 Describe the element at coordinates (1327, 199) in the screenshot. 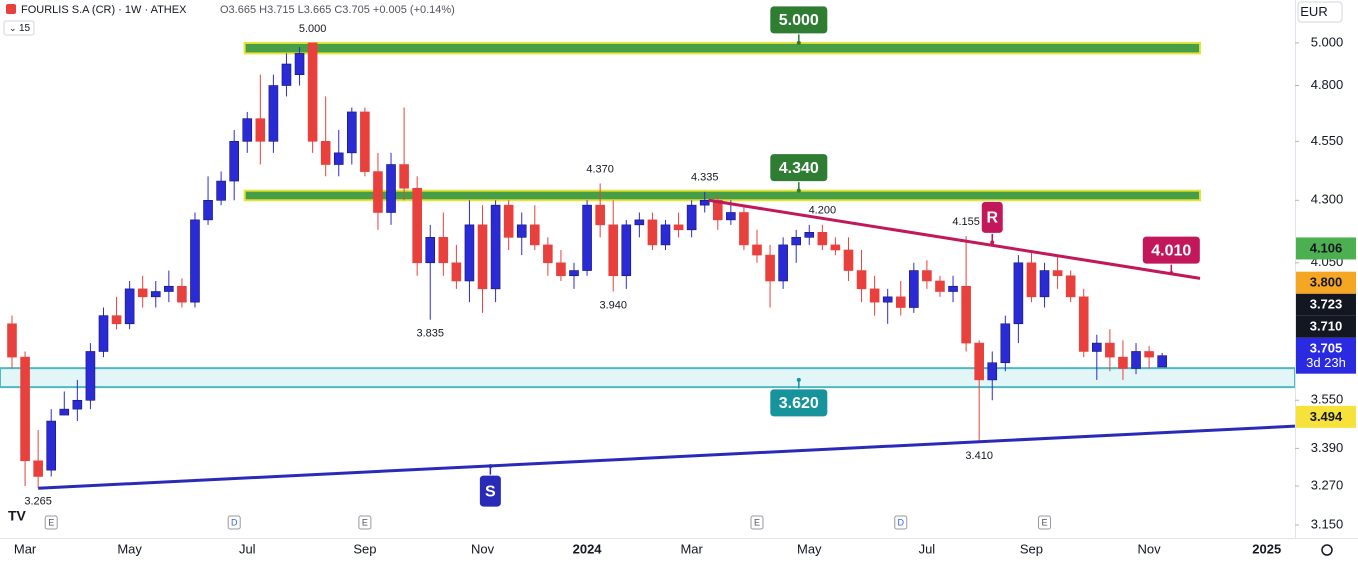

I see `y-tick-label: 4.300` at that location.